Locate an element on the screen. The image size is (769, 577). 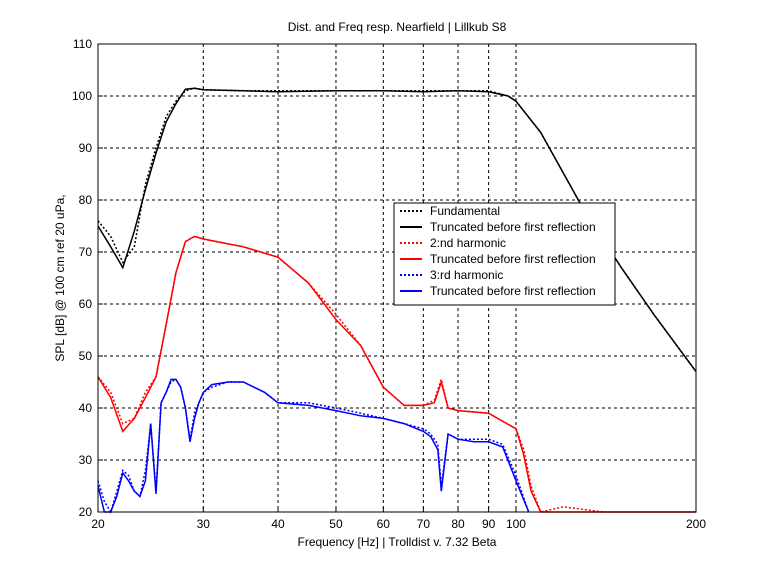
y-tick-label: 100 is located at coordinates (82, 96).